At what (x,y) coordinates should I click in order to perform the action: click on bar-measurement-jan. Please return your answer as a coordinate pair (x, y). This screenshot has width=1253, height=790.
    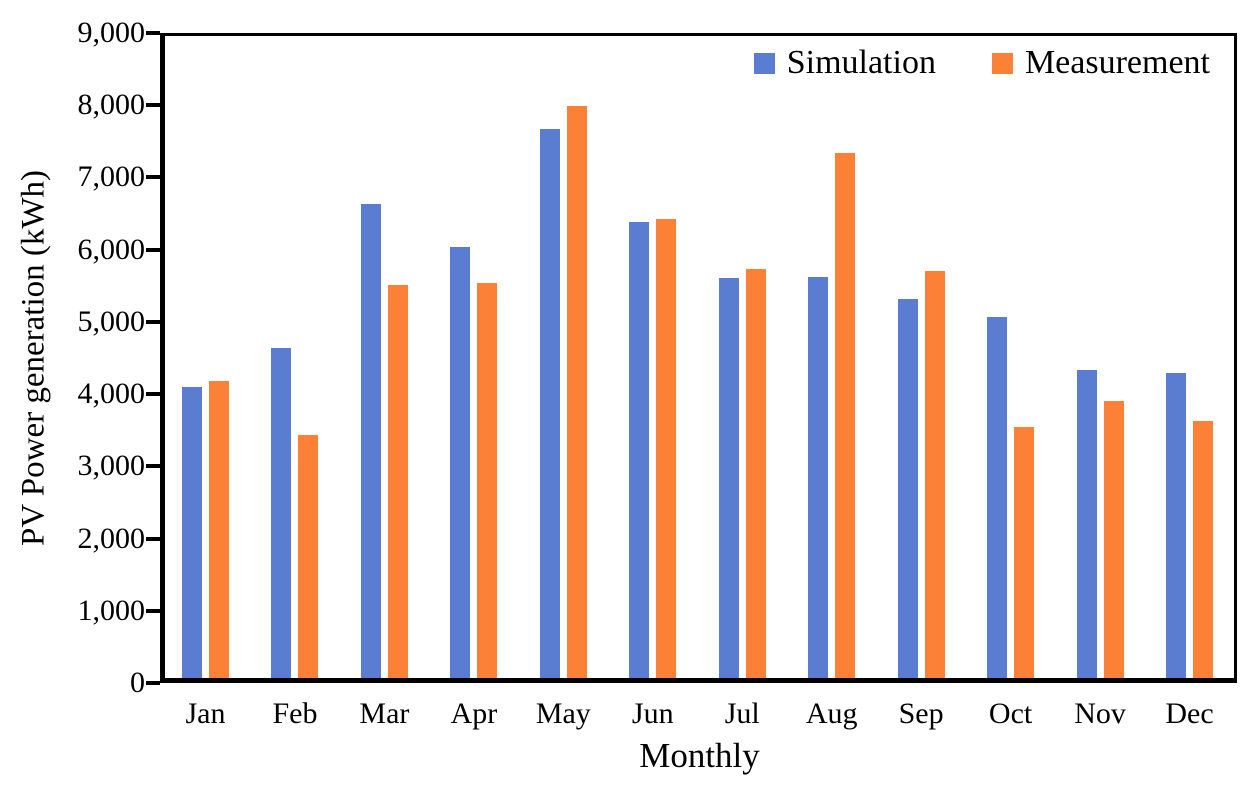
    Looking at the image, I should click on (219, 529).